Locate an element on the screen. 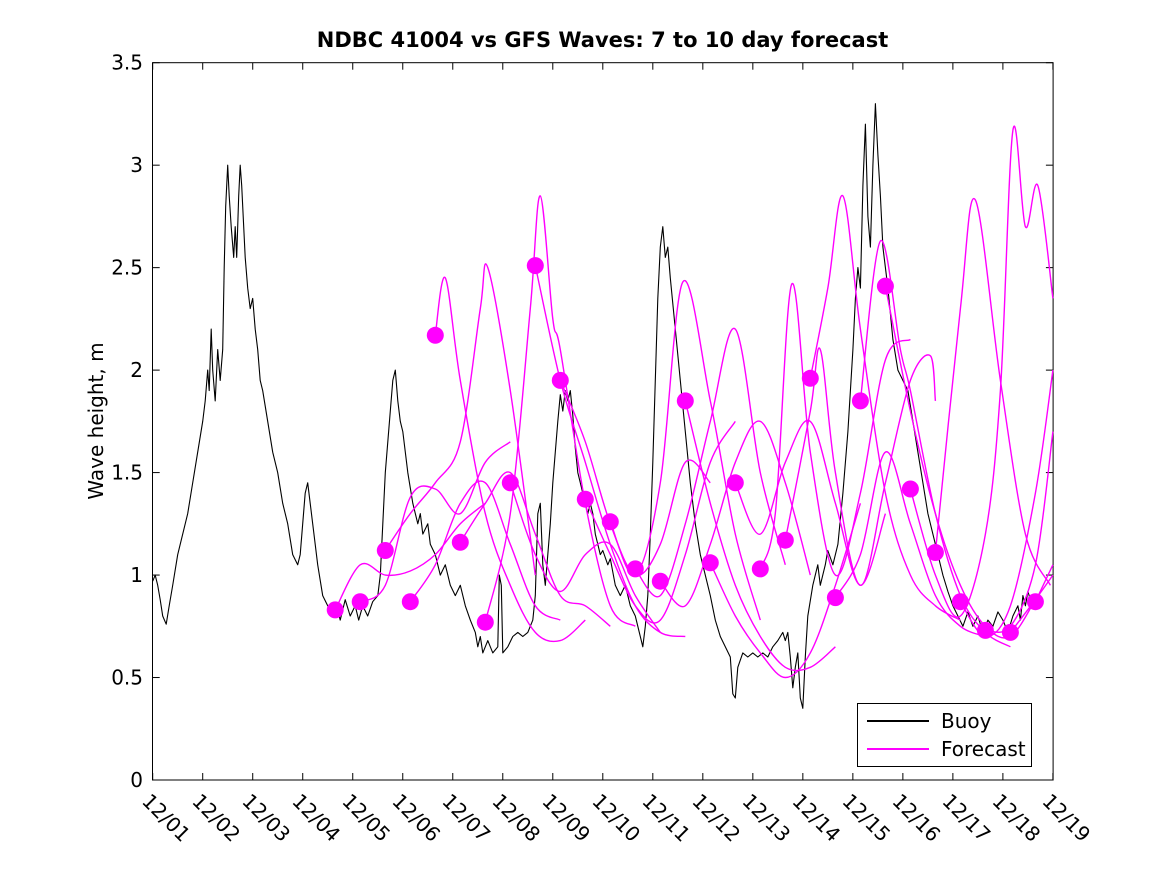  buoy-line-swatch is located at coordinates (898, 721).